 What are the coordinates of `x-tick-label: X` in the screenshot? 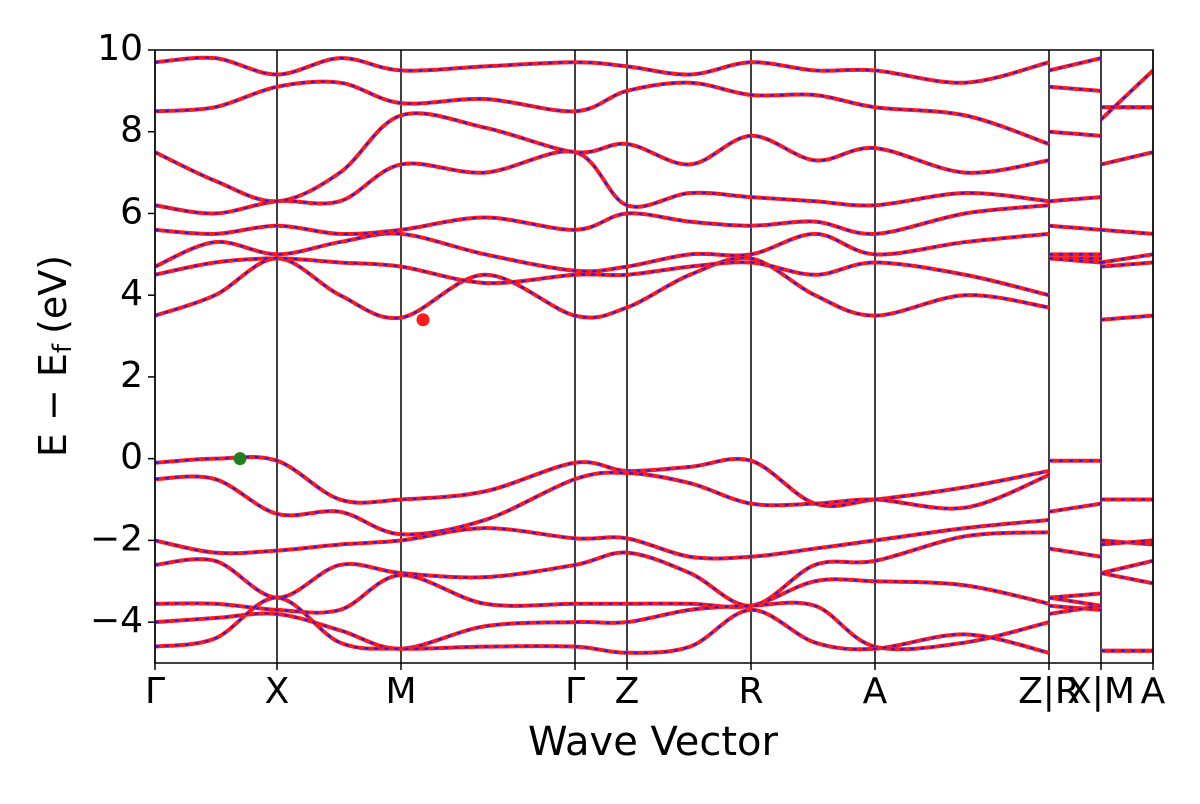 It's located at (277, 691).